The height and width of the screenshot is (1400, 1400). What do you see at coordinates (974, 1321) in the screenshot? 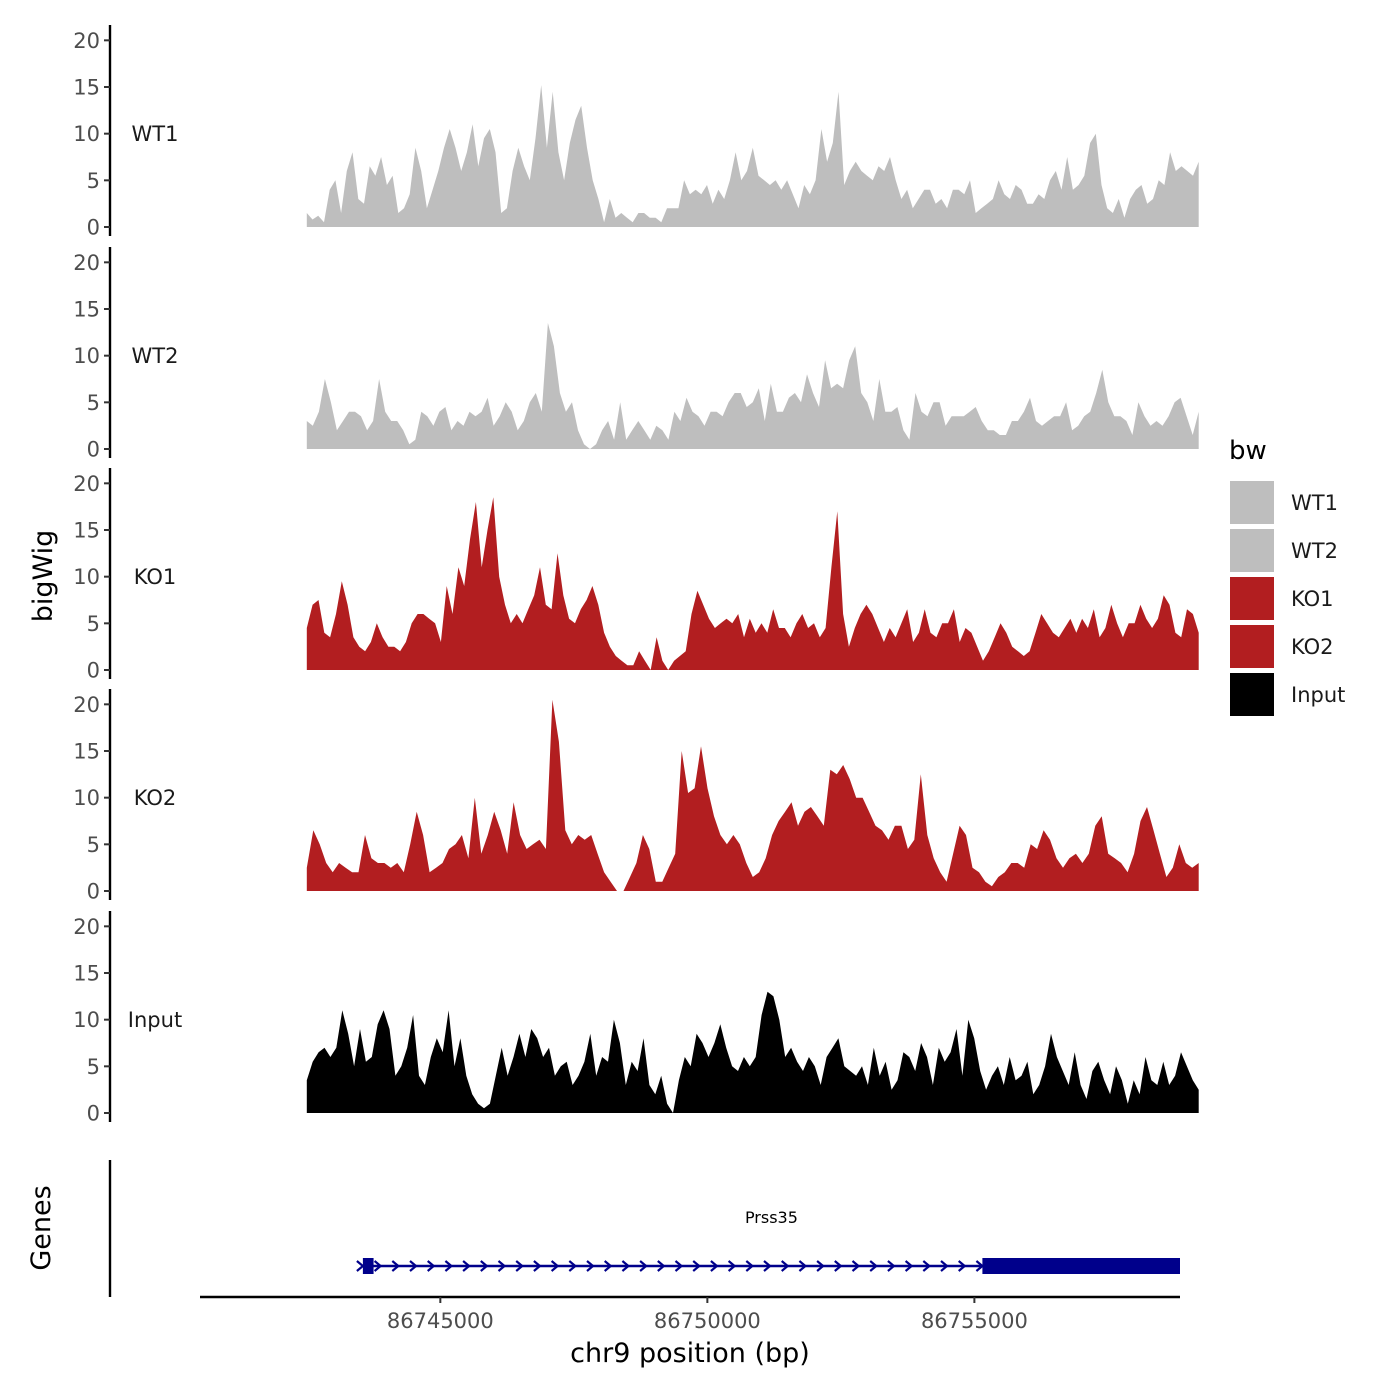
I see `x-tick-label: 86755000` at bounding box center [974, 1321].